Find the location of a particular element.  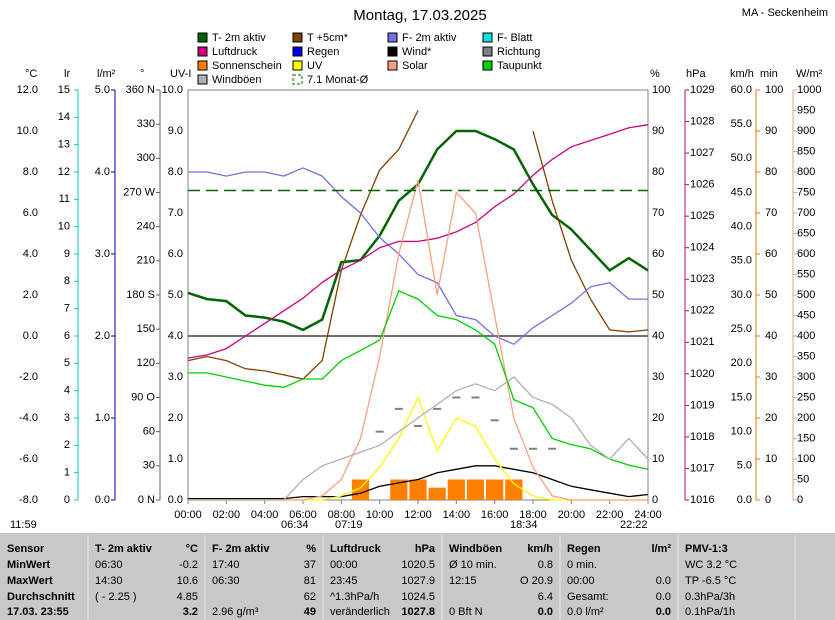

y-tick-label: 1024 is located at coordinates (702, 248).